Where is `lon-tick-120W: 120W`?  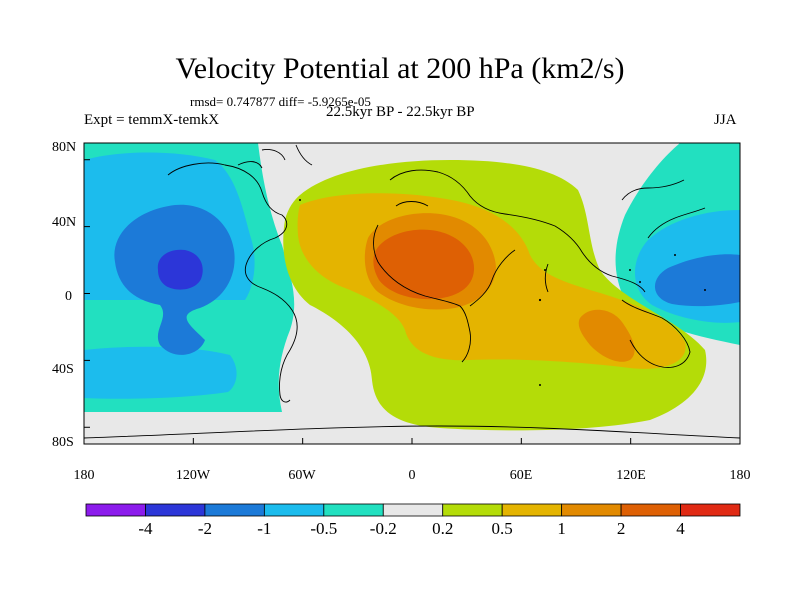
lon-tick-120W: 120W is located at coordinates (193, 475).